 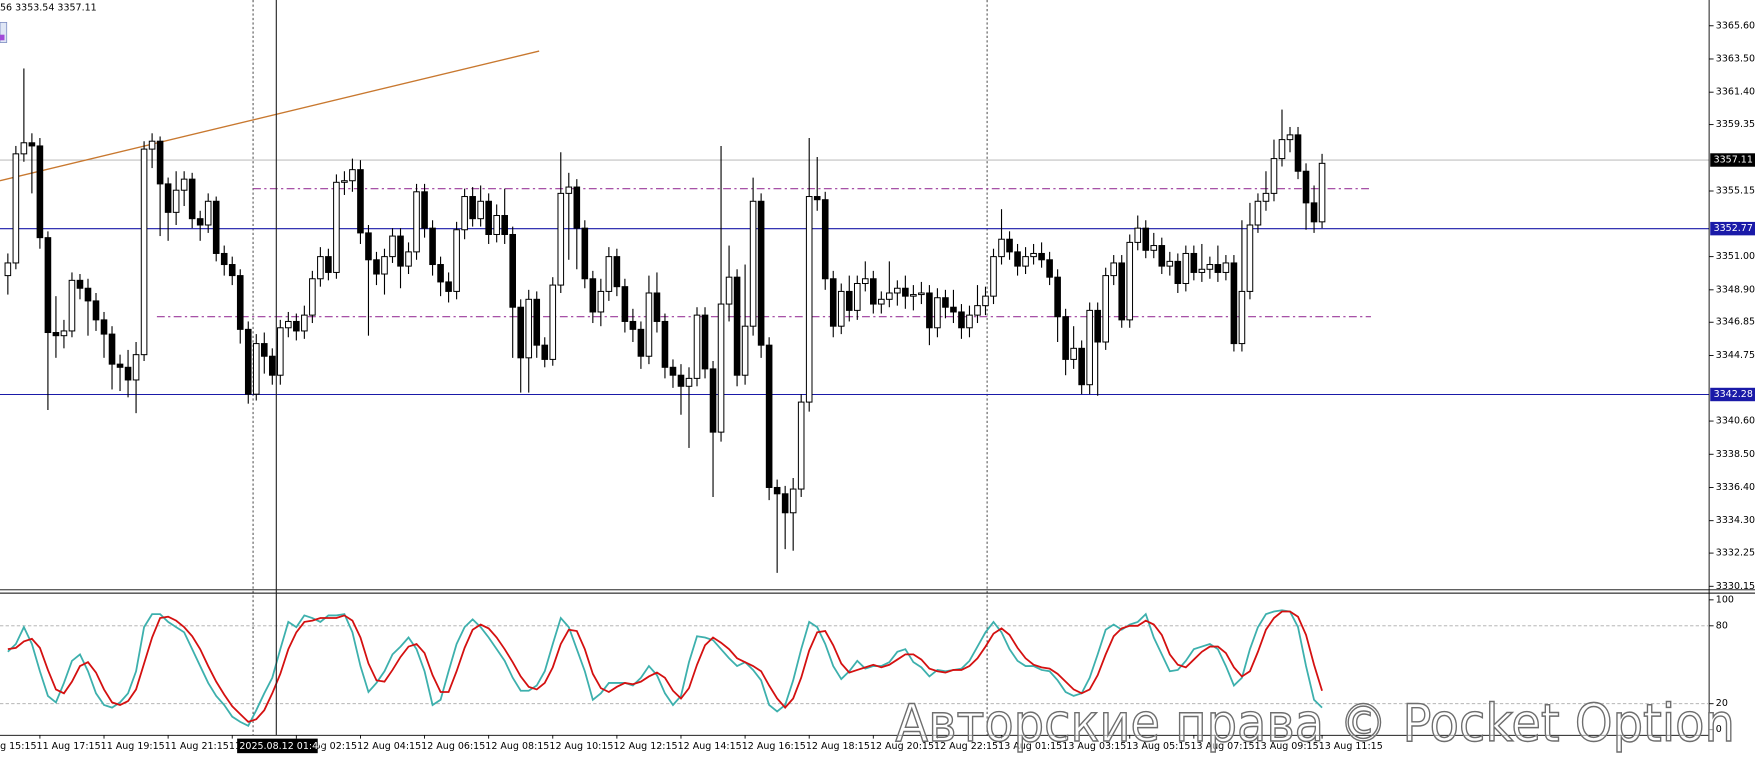 I want to click on y-tick-label: 3363.50, so click(x=1735, y=58).